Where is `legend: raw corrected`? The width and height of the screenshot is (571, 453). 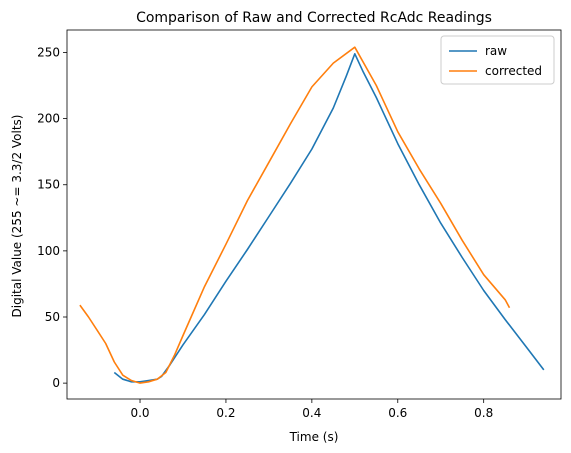 legend: raw corrected is located at coordinates (497, 60).